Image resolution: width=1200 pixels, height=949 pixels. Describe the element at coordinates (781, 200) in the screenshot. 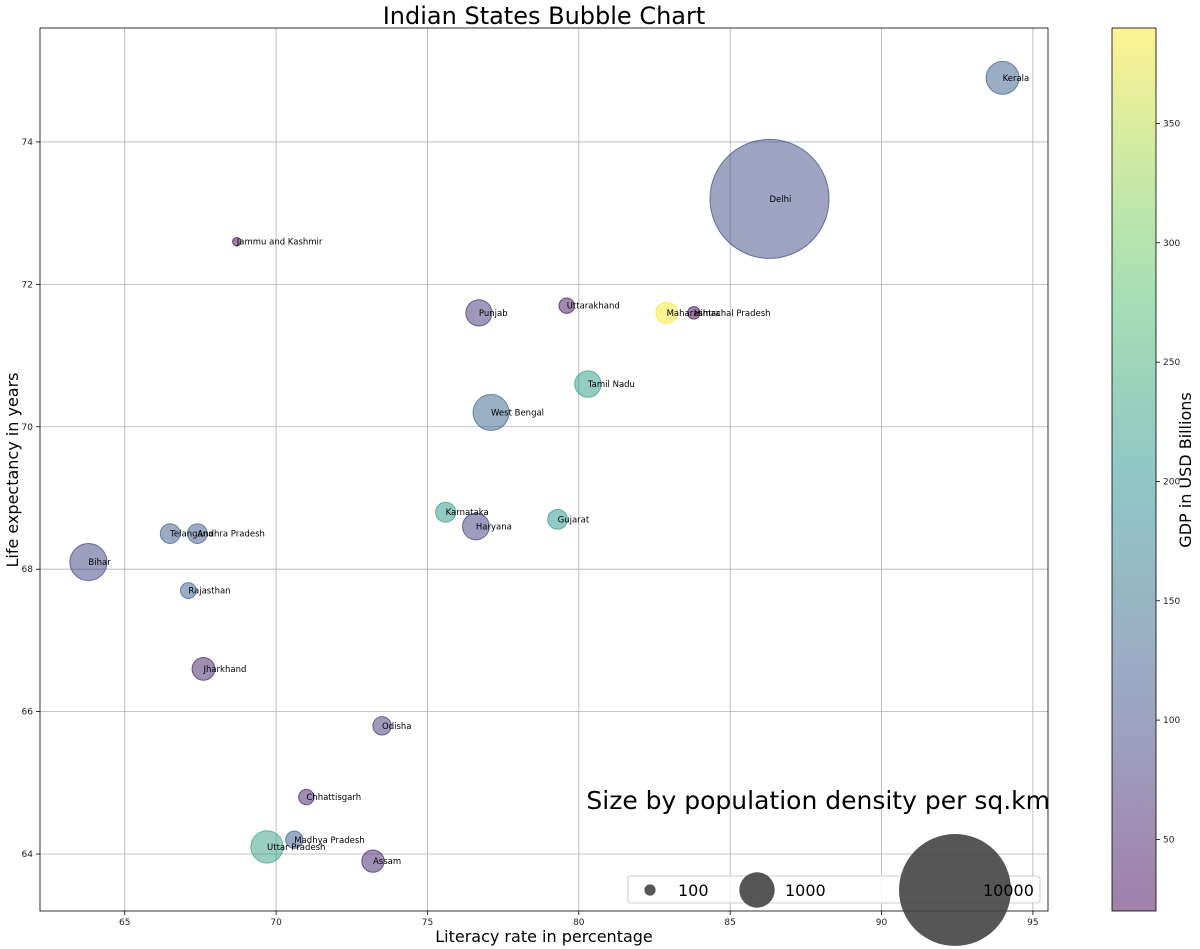

I see `bubble-label-delhi: Delhi` at that location.